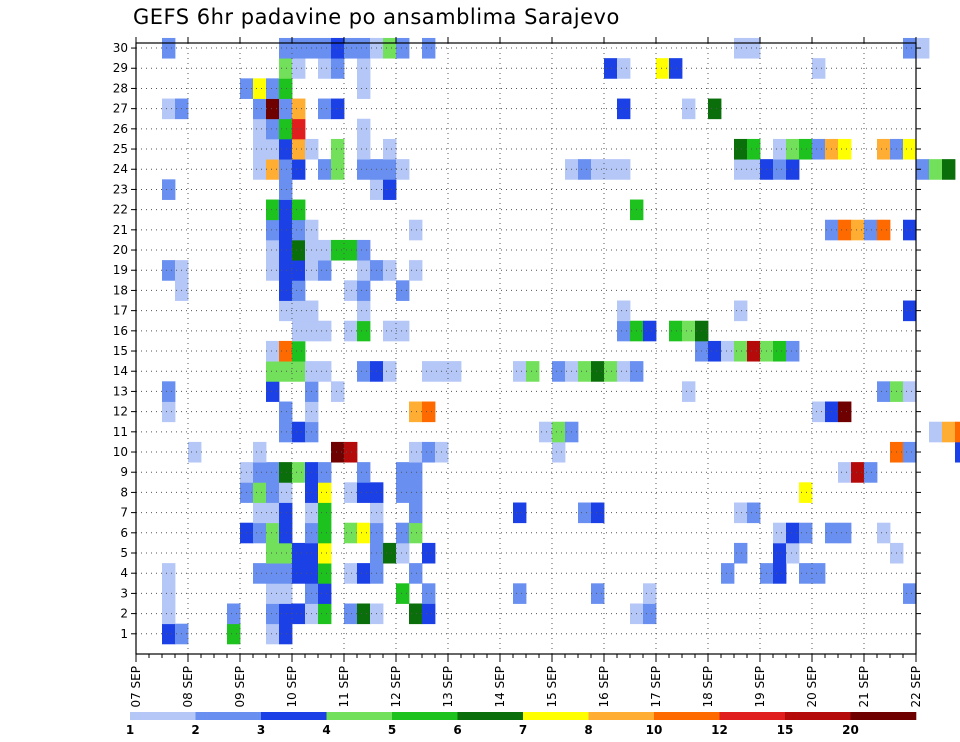  I want to click on y-tick-label: 5, so click(124, 553).